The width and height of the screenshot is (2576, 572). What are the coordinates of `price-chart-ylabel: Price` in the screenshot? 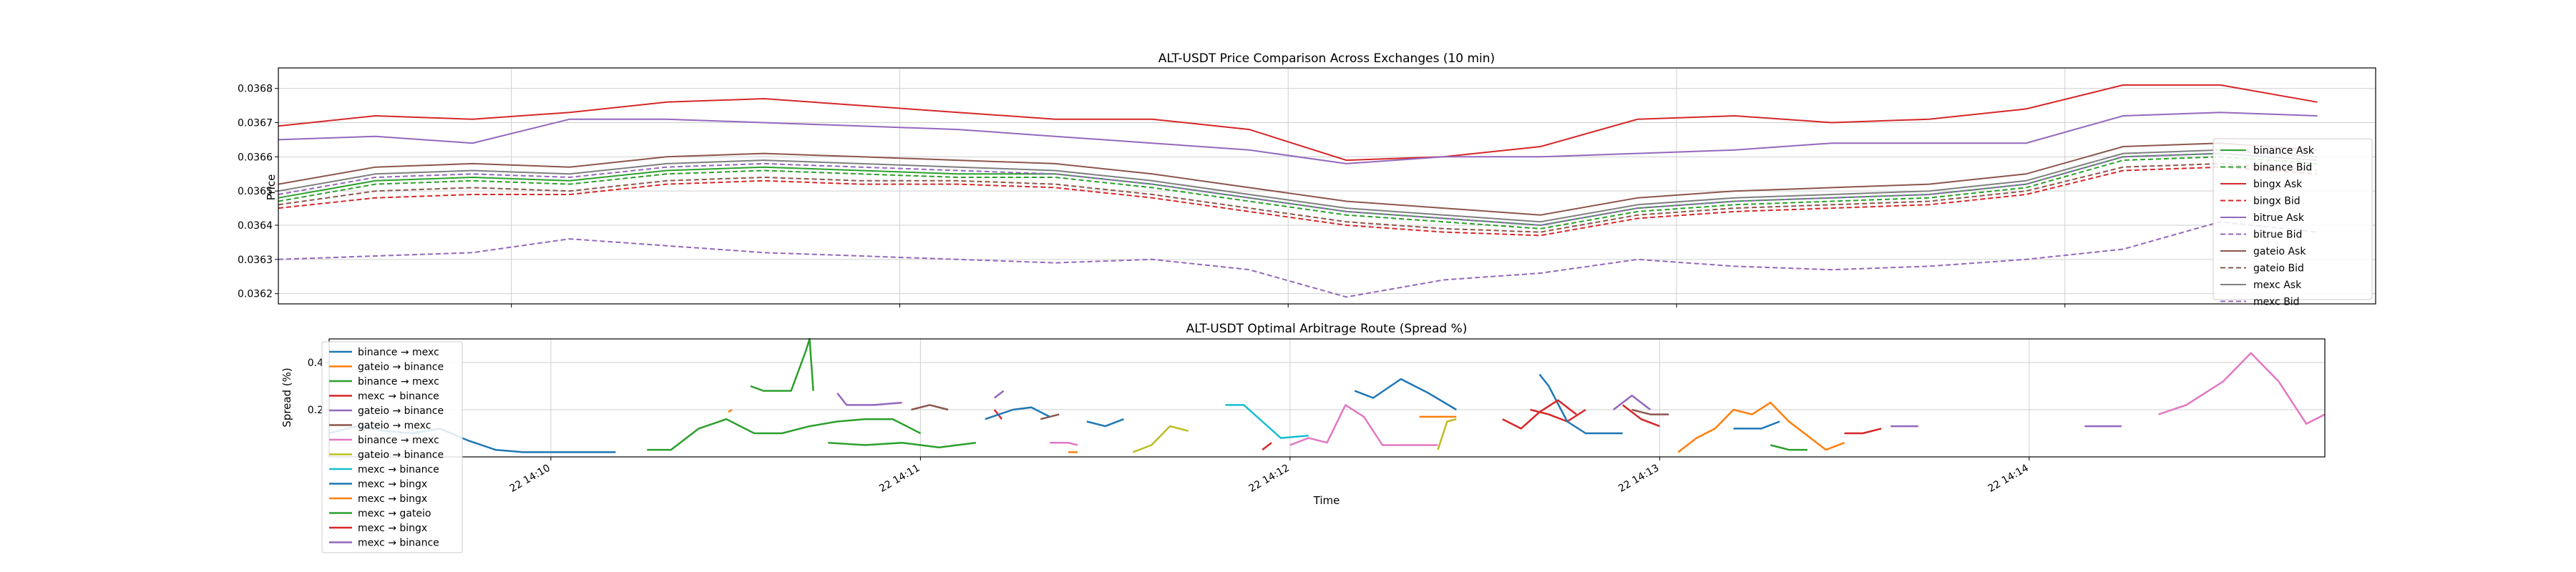 It's located at (271, 187).